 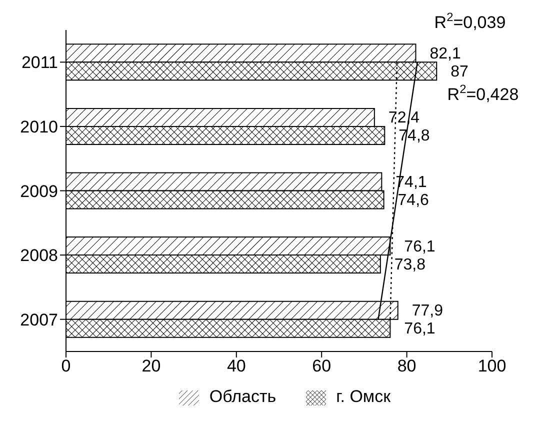 What do you see at coordinates (151, 366) in the screenshot?
I see `x-tick-label: 20` at bounding box center [151, 366].